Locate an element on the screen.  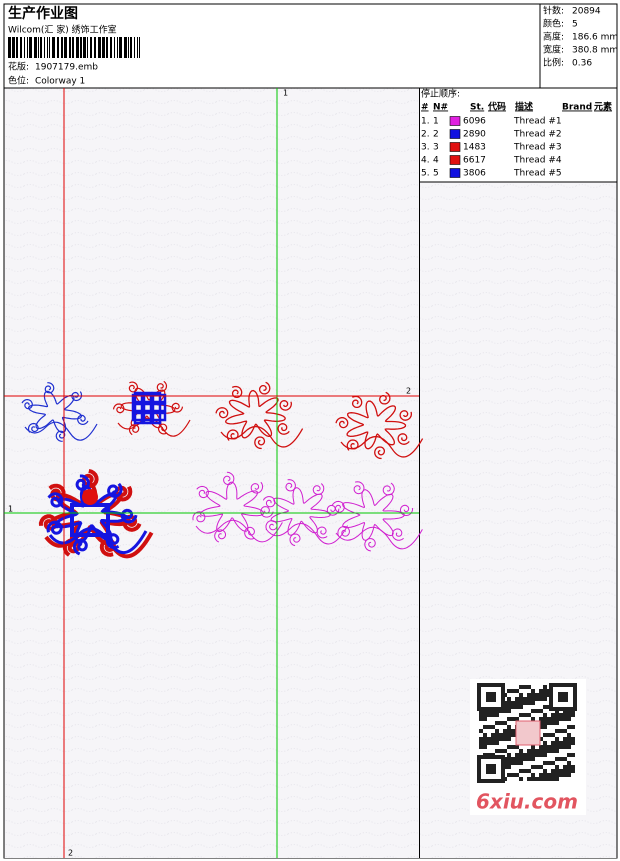
needle: 5 is located at coordinates (436, 174).